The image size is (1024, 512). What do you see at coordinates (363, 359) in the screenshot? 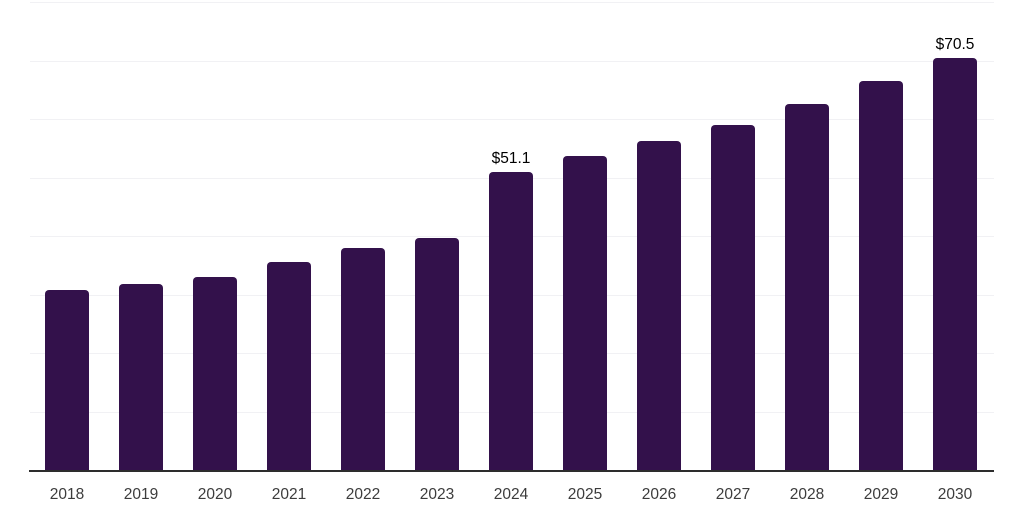
I see `bar-2022` at bounding box center [363, 359].